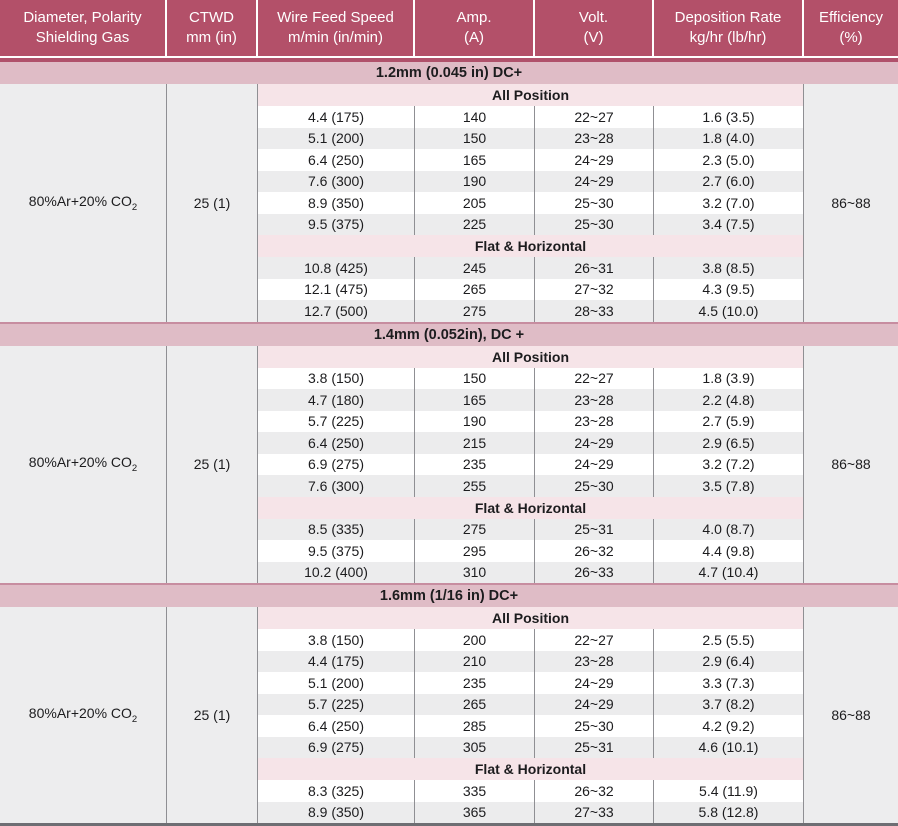  What do you see at coordinates (729, 726) in the screenshot?
I see `deposition-rate-cell: 4.2 (9.2)` at bounding box center [729, 726].